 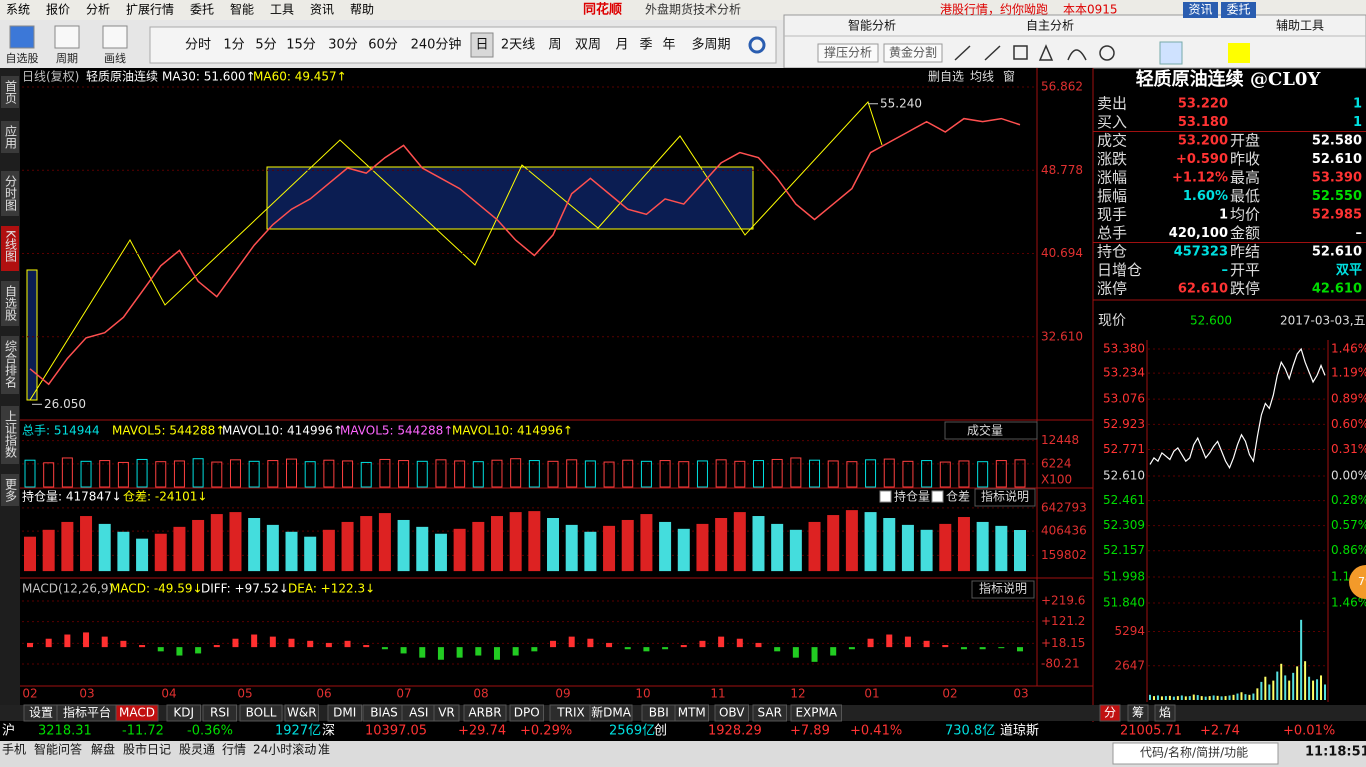 What do you see at coordinates (1009, 77) in the screenshot?
I see `chart-button: 窗` at bounding box center [1009, 77].